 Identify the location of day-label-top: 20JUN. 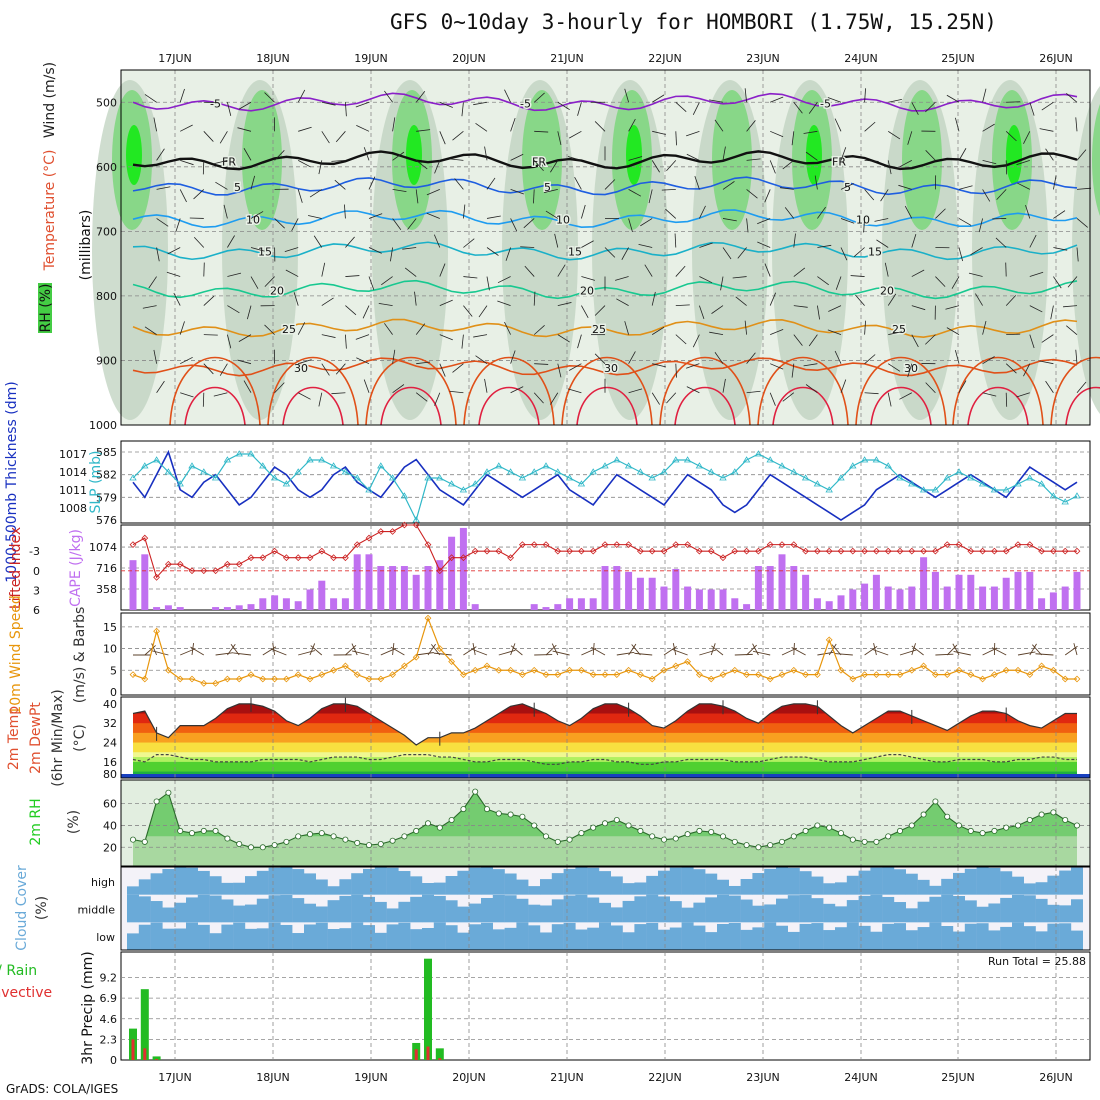
(469, 58).